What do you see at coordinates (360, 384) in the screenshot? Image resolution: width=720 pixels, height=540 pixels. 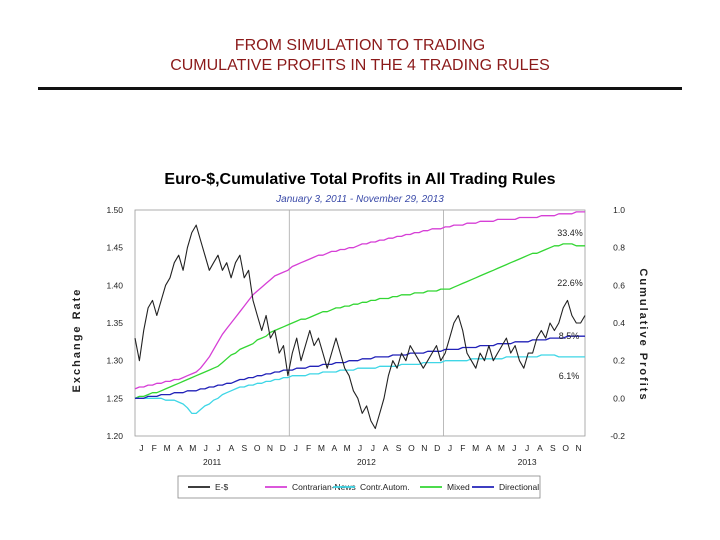 I see `series-line-contr-autom-` at bounding box center [360, 384].